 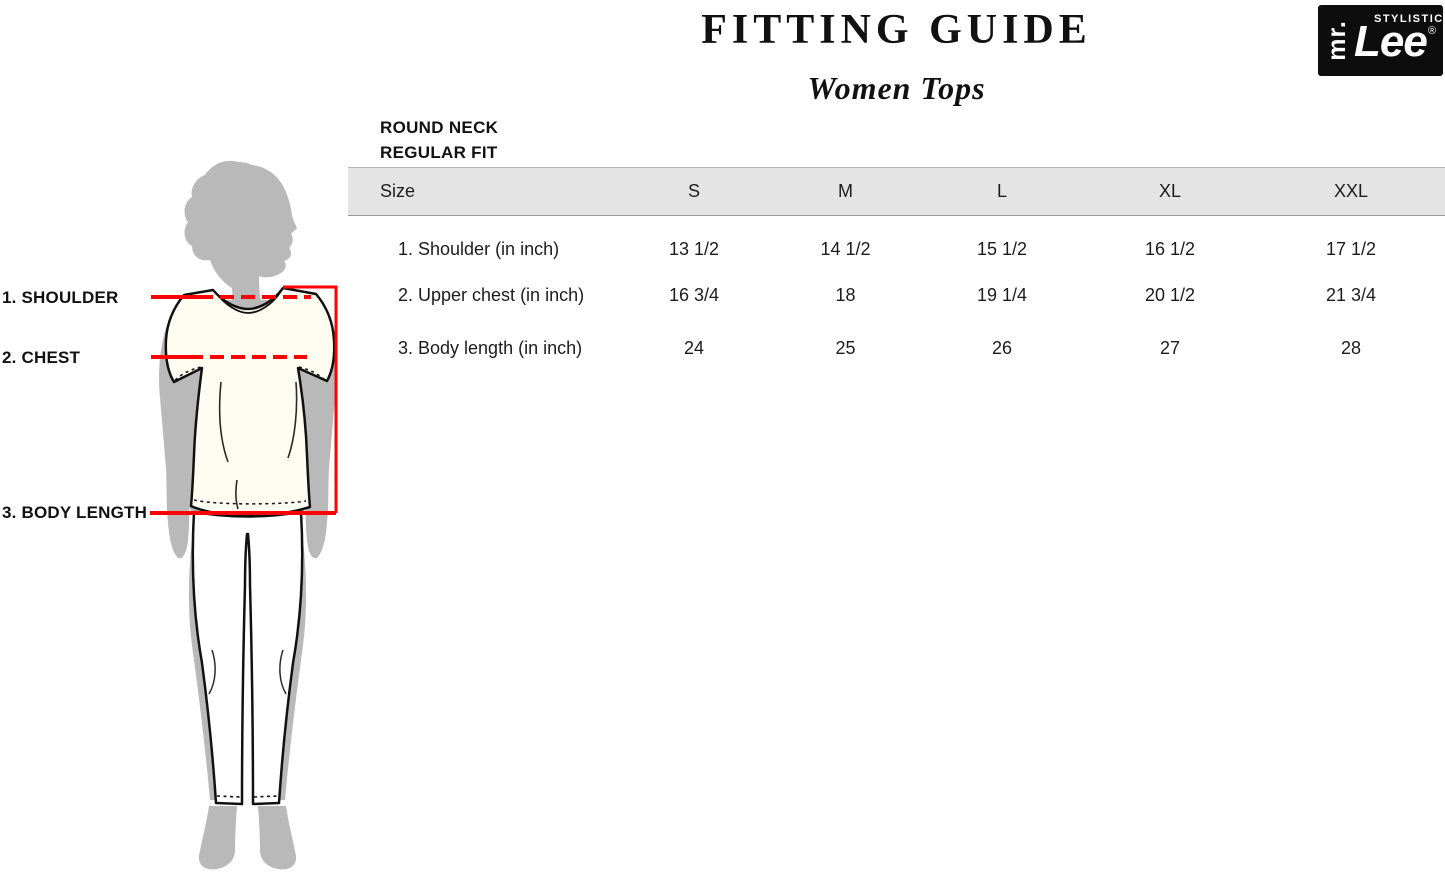 What do you see at coordinates (266, 796) in the screenshot?
I see `leggings-right-cuff-stitch` at bounding box center [266, 796].